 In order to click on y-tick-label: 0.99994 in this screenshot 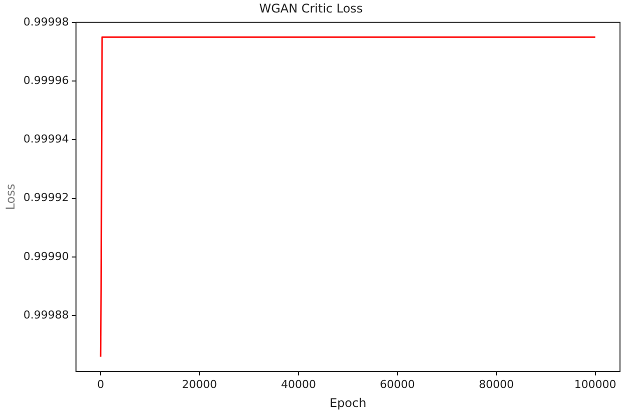, I will do `click(46, 139)`.